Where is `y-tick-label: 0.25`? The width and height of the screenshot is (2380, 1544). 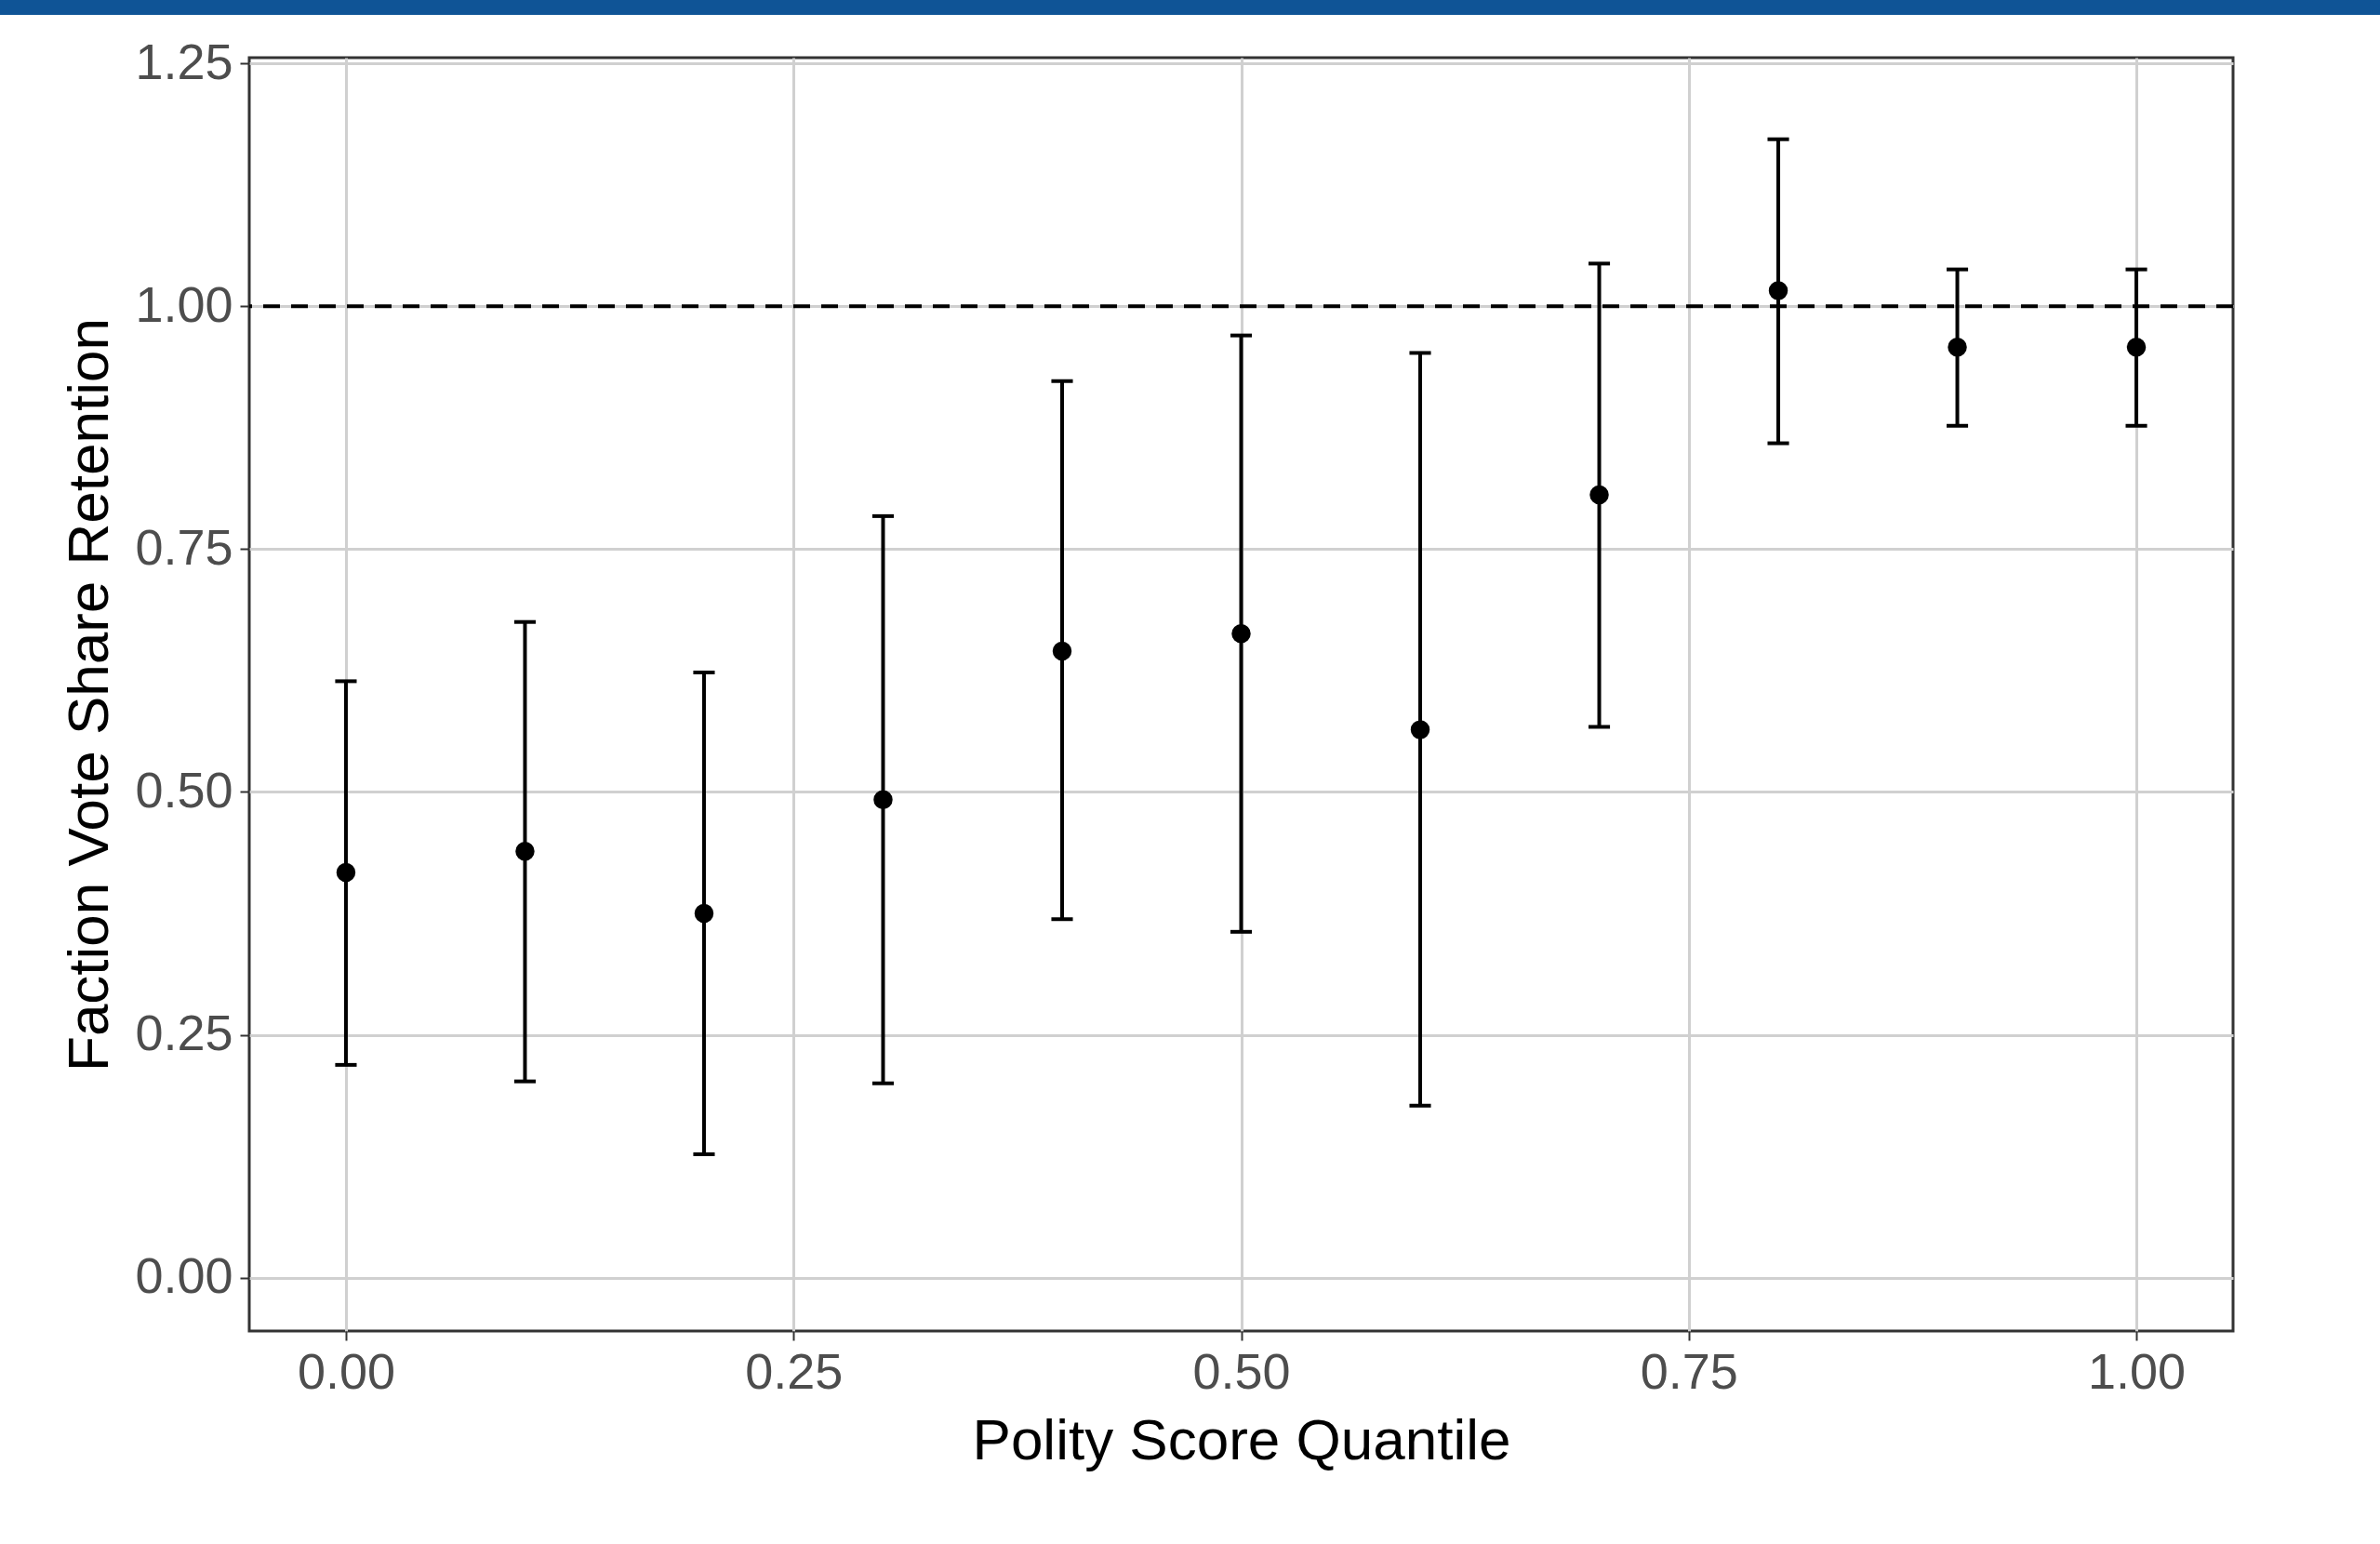 y-tick-label: 0.25 is located at coordinates (184, 1033).